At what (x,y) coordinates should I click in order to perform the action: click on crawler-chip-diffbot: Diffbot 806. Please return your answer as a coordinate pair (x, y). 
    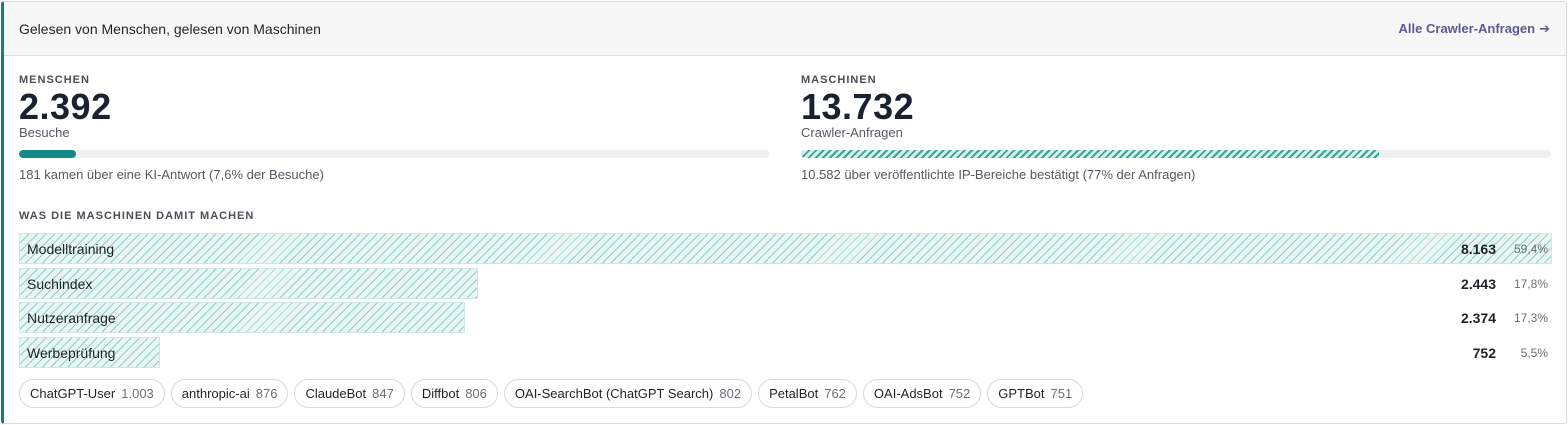
    Looking at the image, I should click on (454, 393).